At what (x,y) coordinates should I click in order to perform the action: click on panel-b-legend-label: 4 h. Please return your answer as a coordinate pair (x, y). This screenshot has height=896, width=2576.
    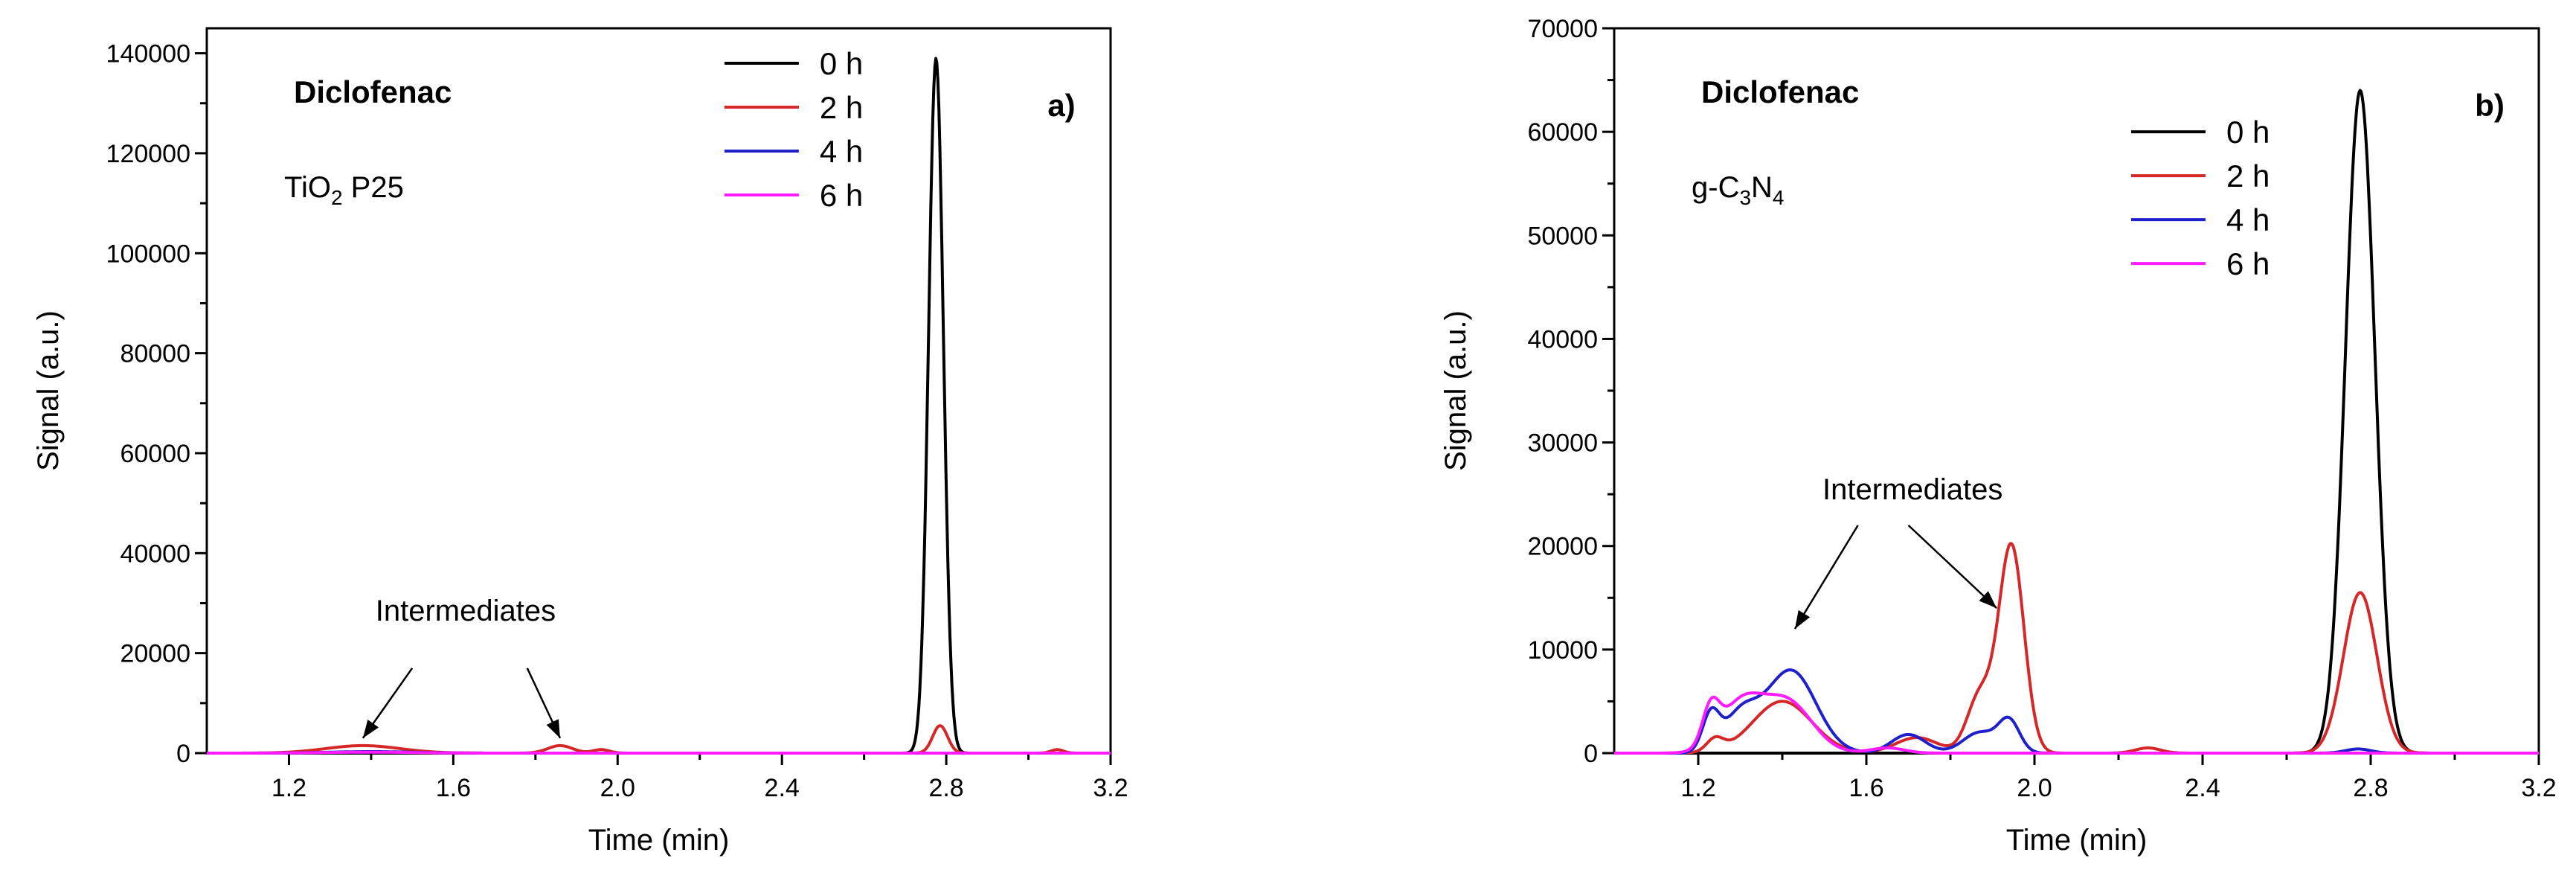
    Looking at the image, I should click on (2248, 219).